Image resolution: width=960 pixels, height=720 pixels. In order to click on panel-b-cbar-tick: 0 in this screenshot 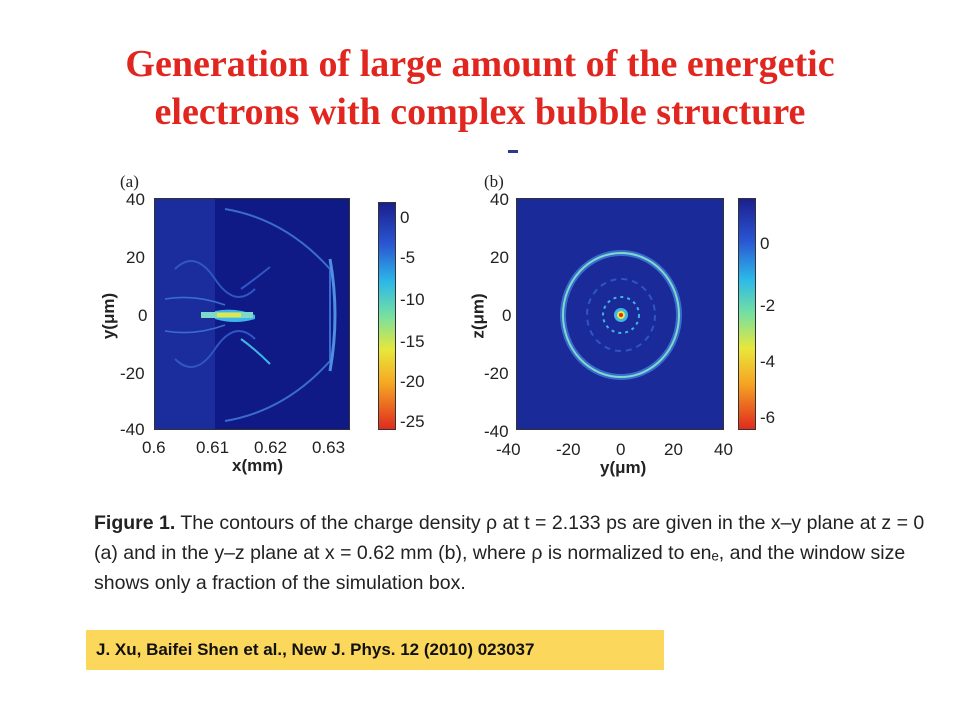, I will do `click(765, 243)`.